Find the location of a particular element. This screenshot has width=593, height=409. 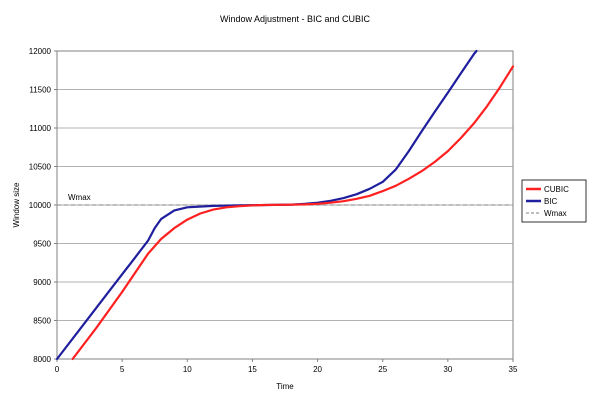

y-tick-label: 10500 is located at coordinates (40, 167).